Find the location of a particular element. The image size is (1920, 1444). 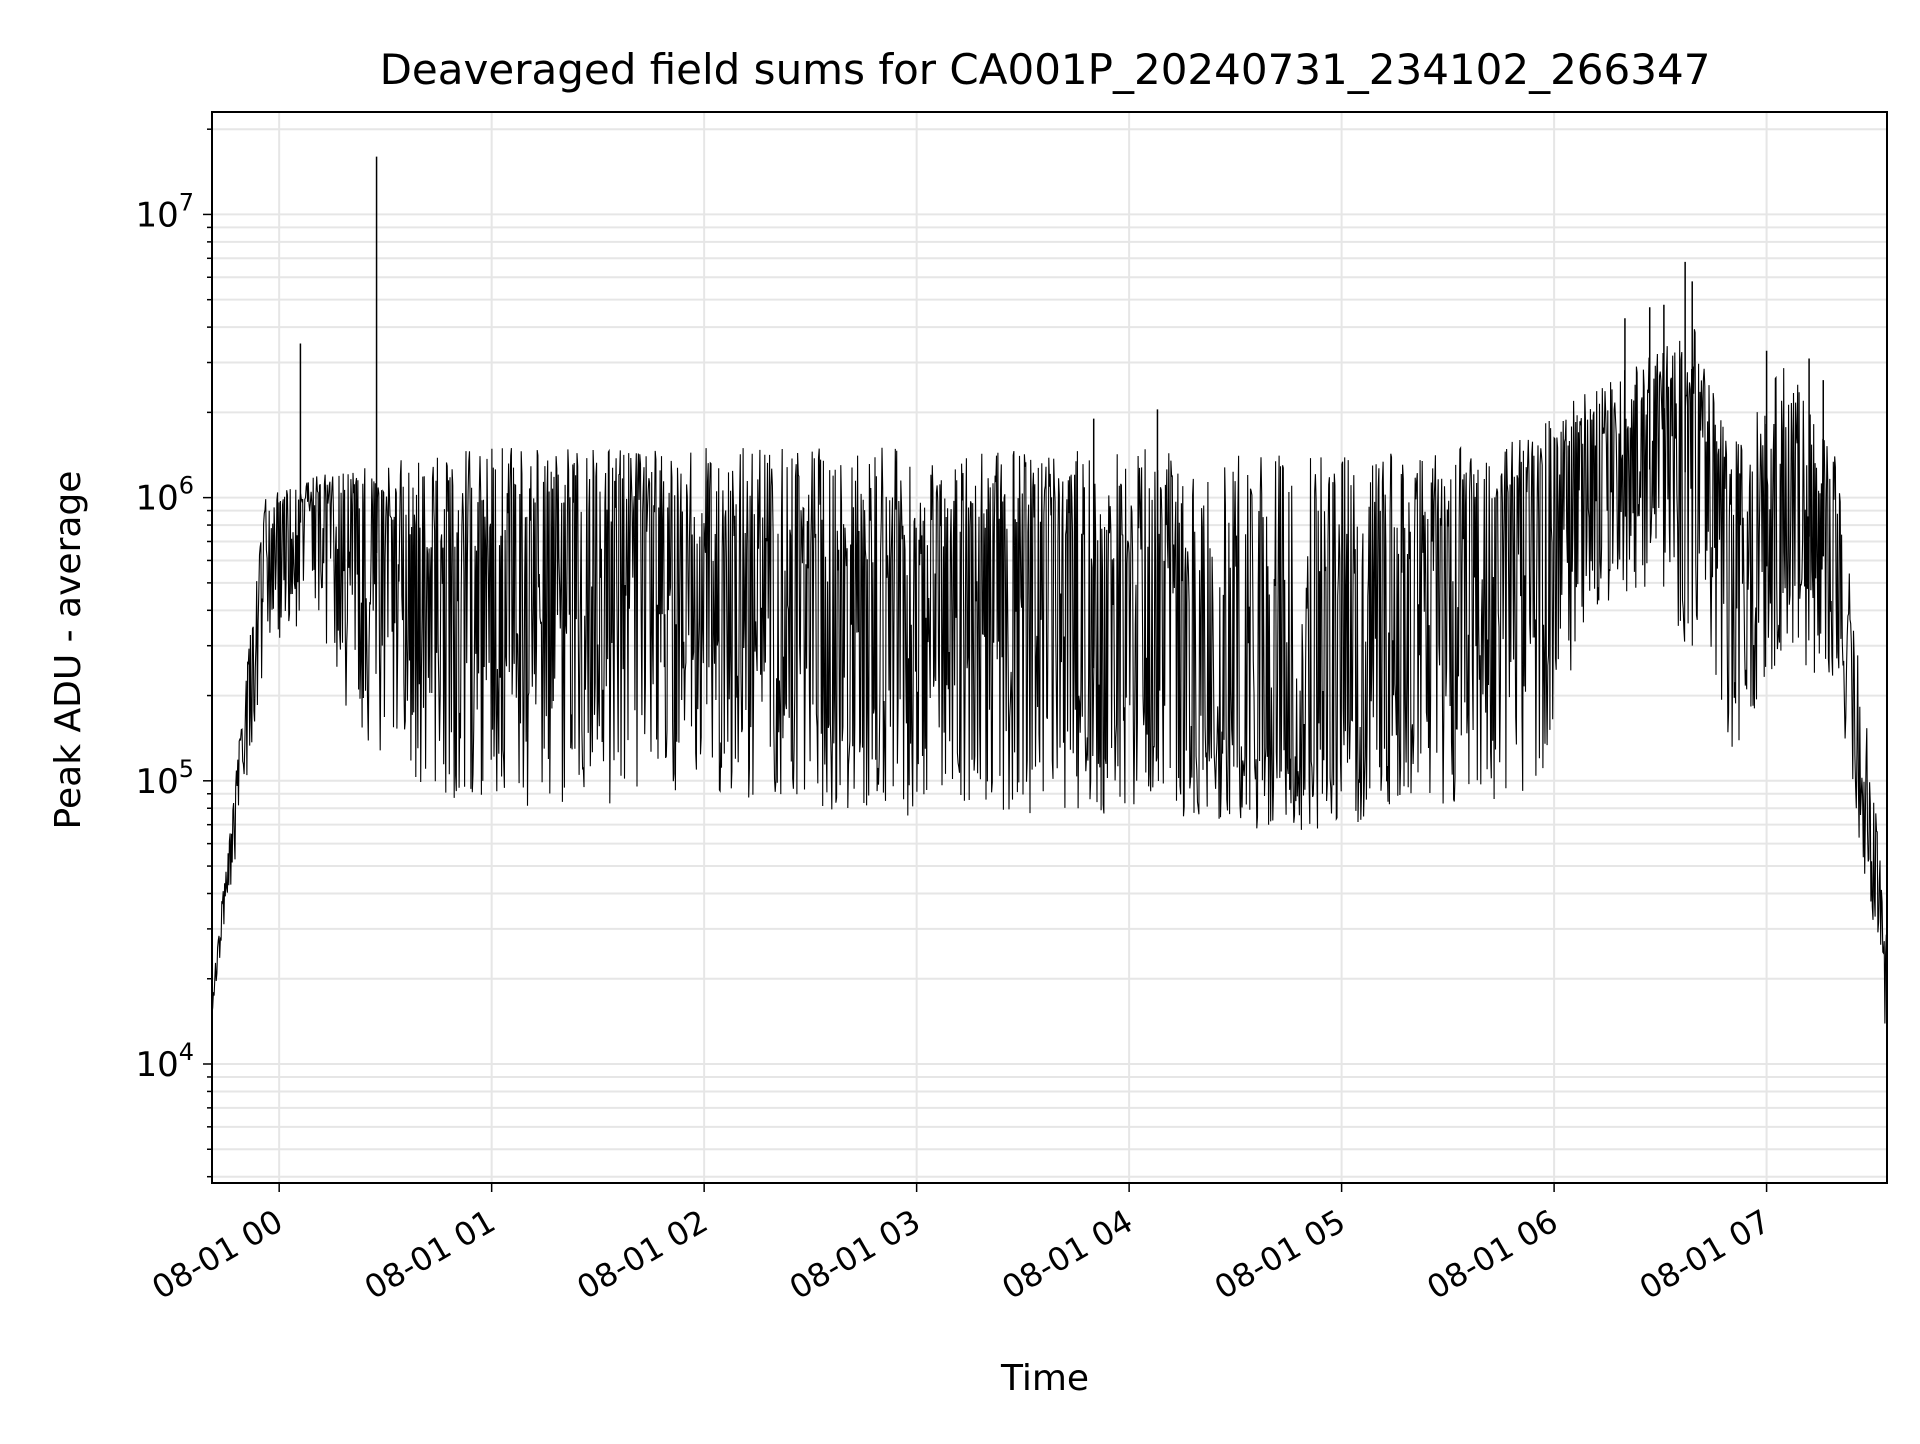

y-tick-label: 10⁵ is located at coordinates (164, 778).